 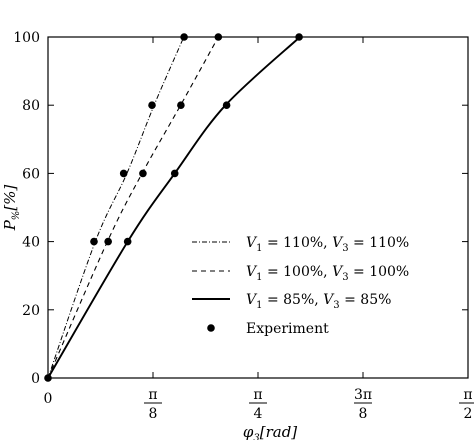 I want to click on x-tick-label-denominator: 2, so click(x=468, y=414).